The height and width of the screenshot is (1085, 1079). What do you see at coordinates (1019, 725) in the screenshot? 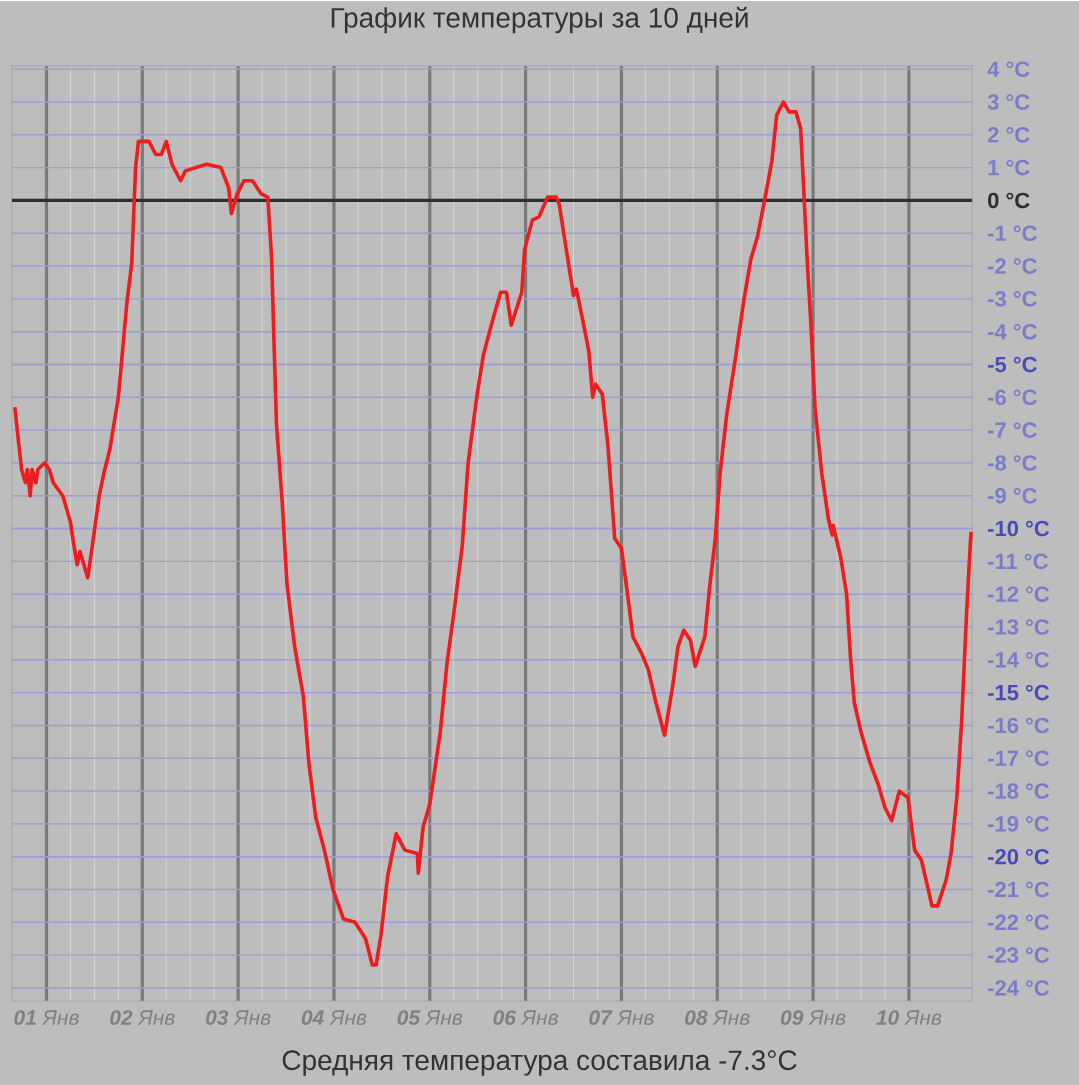
I see `y-tick-label: -16 °C` at bounding box center [1019, 725].